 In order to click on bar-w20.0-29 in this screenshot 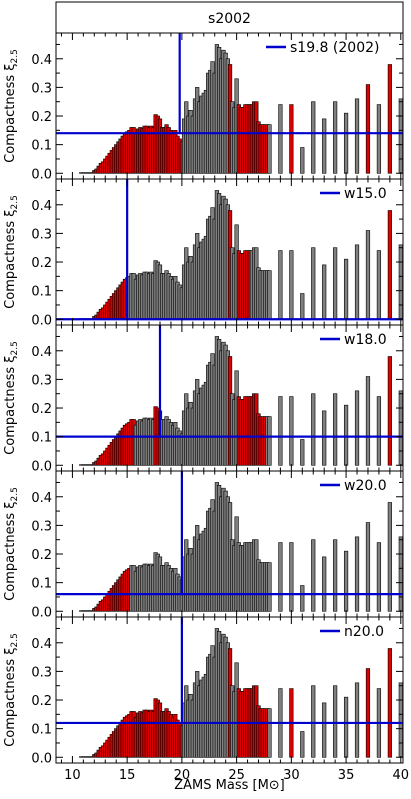, I will do `click(280, 577)`.